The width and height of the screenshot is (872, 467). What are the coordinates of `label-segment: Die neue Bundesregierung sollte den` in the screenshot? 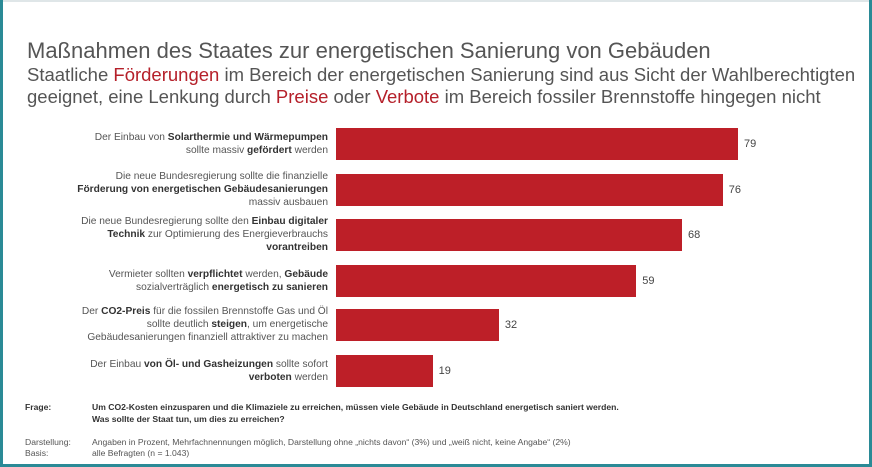 It's located at (166, 222).